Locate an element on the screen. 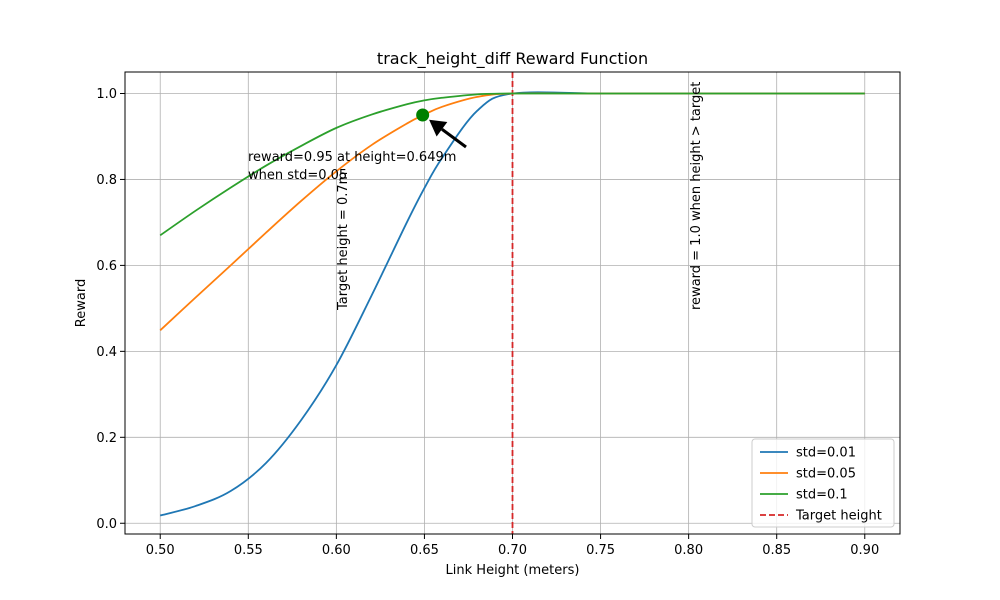 This screenshot has height=600, width=1000. x-tick-label: 0.60 is located at coordinates (336, 550).